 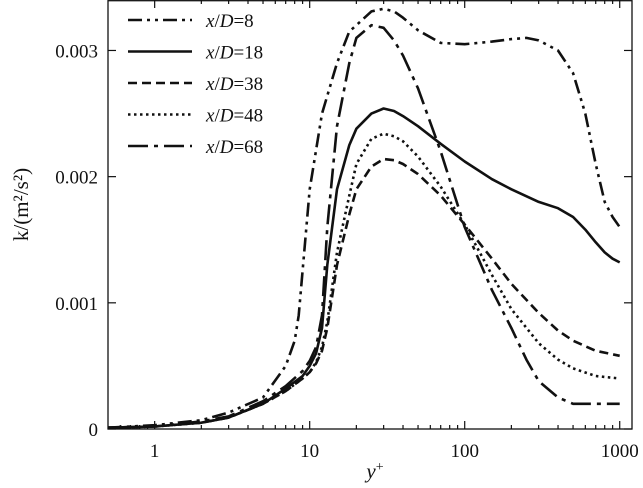 I want to click on y-tick-label: 0.003, so click(x=76, y=51).